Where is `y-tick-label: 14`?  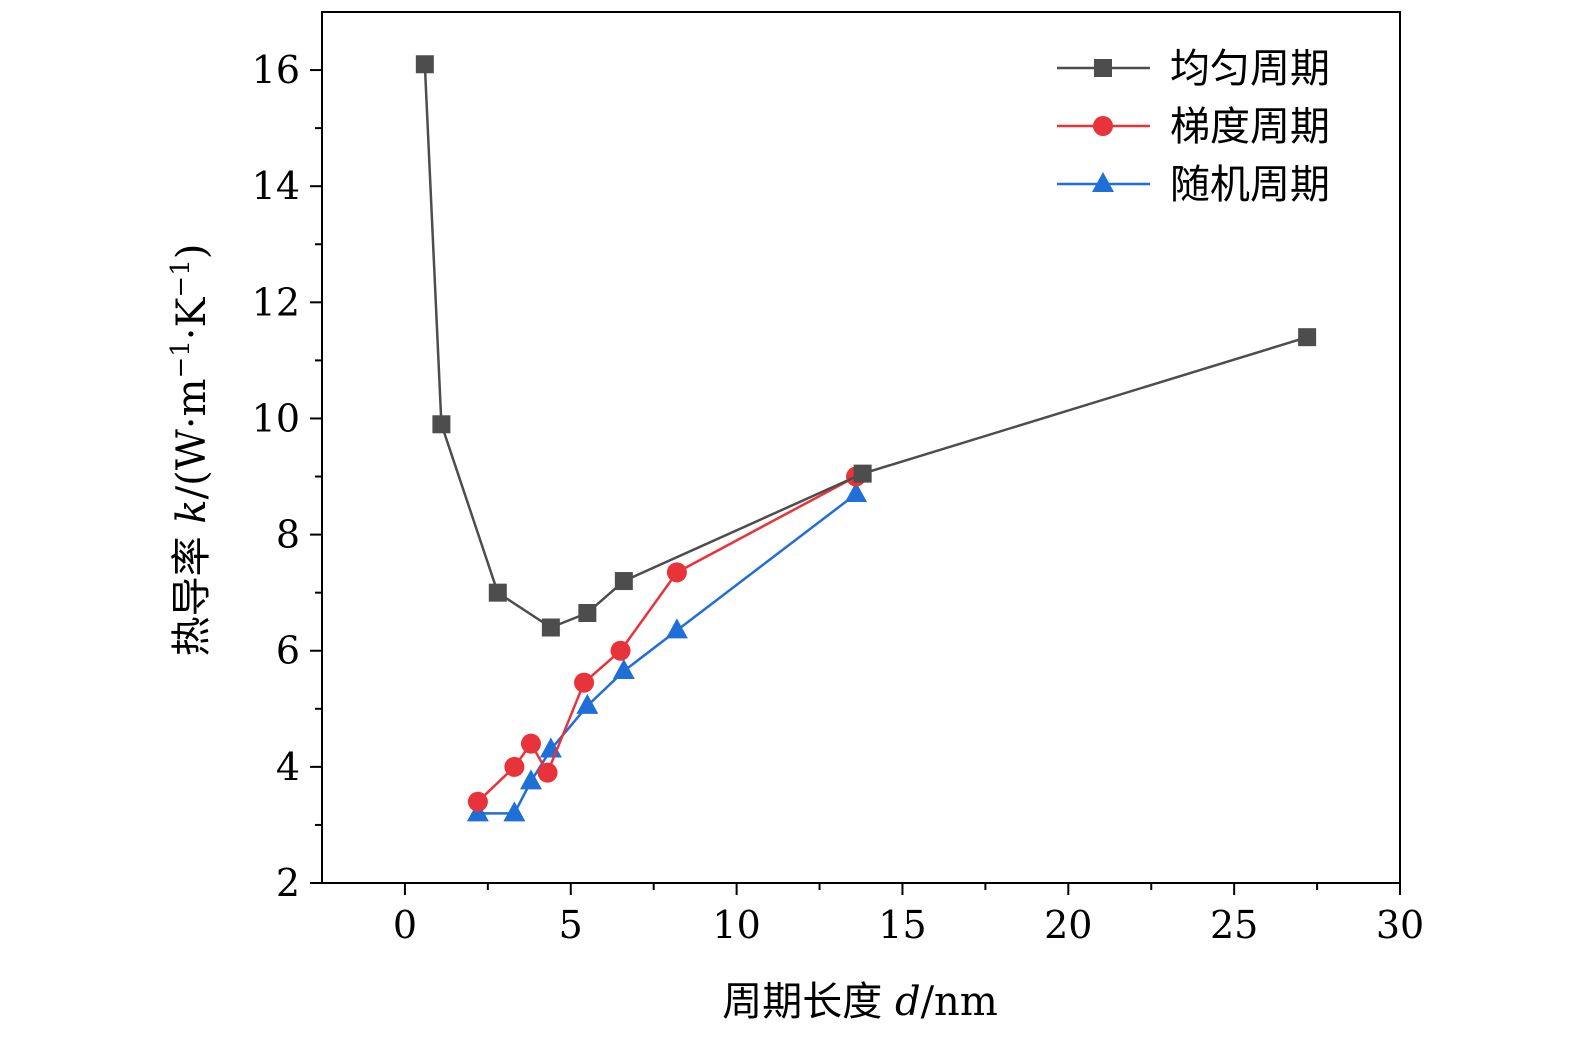 y-tick-label: 14 is located at coordinates (276, 186).